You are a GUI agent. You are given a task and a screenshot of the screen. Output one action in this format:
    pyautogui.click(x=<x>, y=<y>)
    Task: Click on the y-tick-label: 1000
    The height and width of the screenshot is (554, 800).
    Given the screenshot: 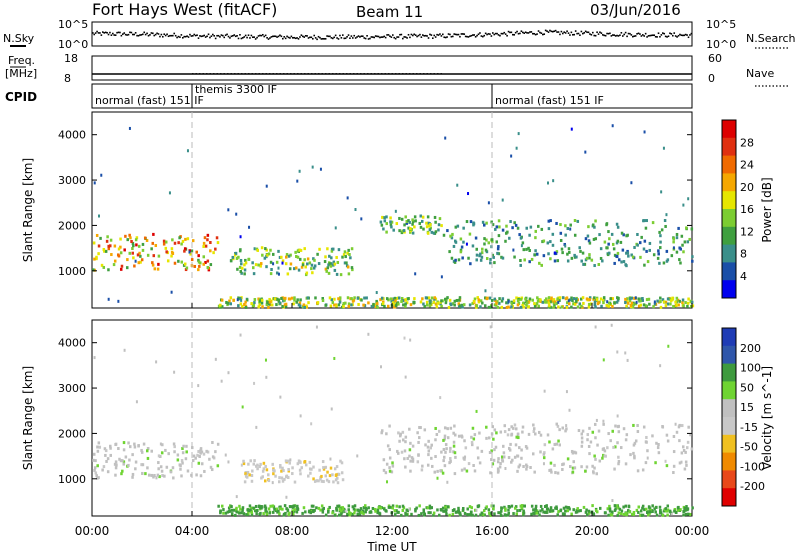 What is the action you would take?
    pyautogui.click(x=72, y=479)
    